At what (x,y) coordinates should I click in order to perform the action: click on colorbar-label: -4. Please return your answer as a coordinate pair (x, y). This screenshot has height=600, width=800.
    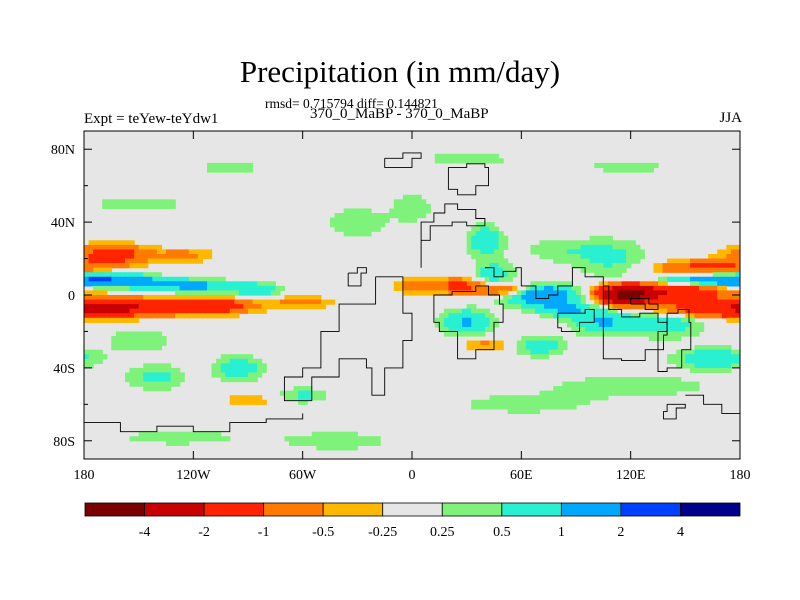
    Looking at the image, I should click on (145, 532).